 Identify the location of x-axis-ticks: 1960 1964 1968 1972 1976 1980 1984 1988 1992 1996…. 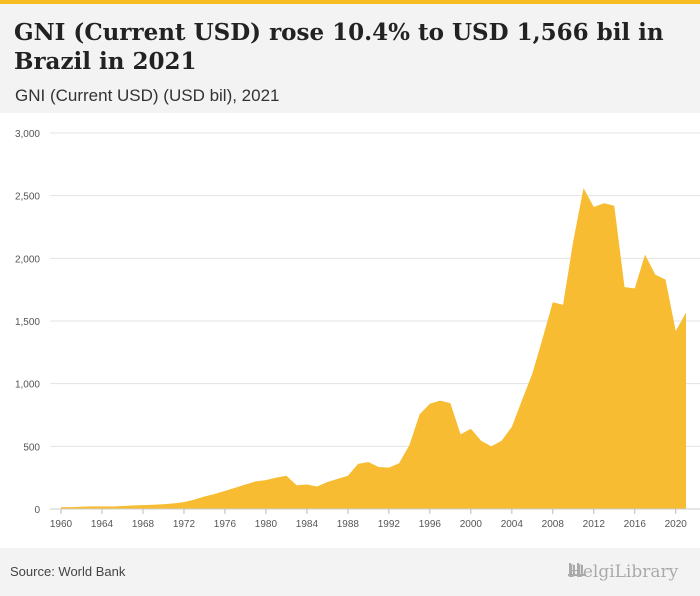
(375, 519).